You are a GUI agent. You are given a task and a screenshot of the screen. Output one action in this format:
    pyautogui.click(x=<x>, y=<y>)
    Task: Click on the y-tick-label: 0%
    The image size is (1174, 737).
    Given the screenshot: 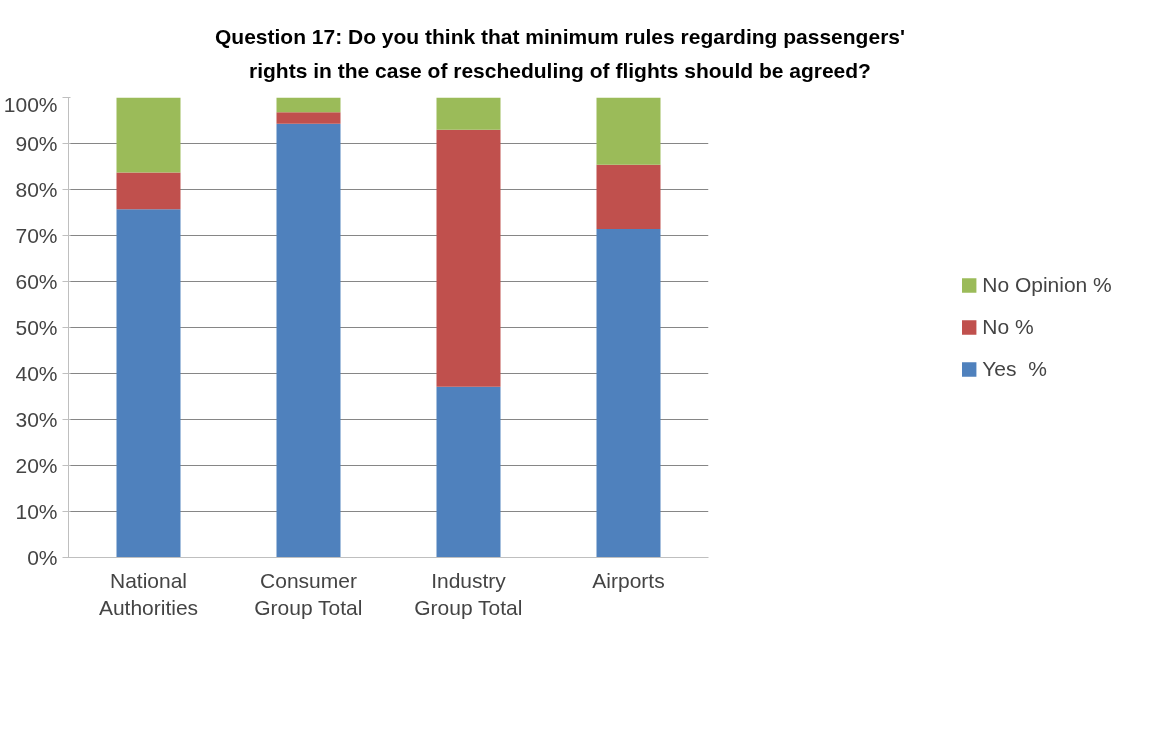 What is the action you would take?
    pyautogui.click(x=42, y=558)
    